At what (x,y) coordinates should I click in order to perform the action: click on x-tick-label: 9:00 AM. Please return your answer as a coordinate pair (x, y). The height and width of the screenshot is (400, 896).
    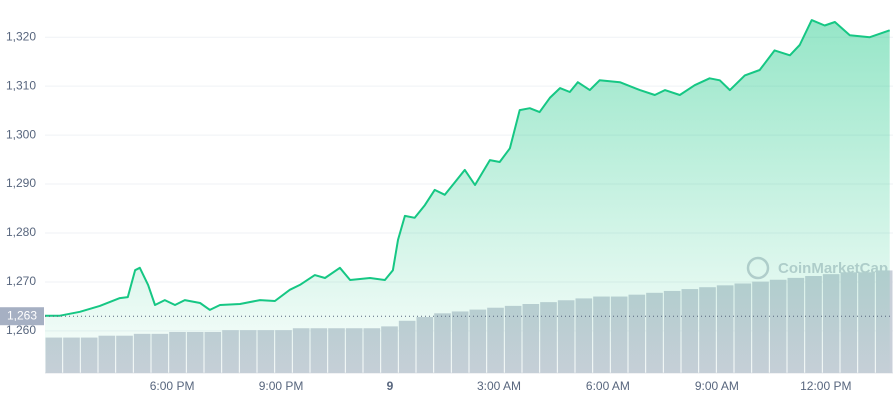
    Looking at the image, I should click on (717, 386).